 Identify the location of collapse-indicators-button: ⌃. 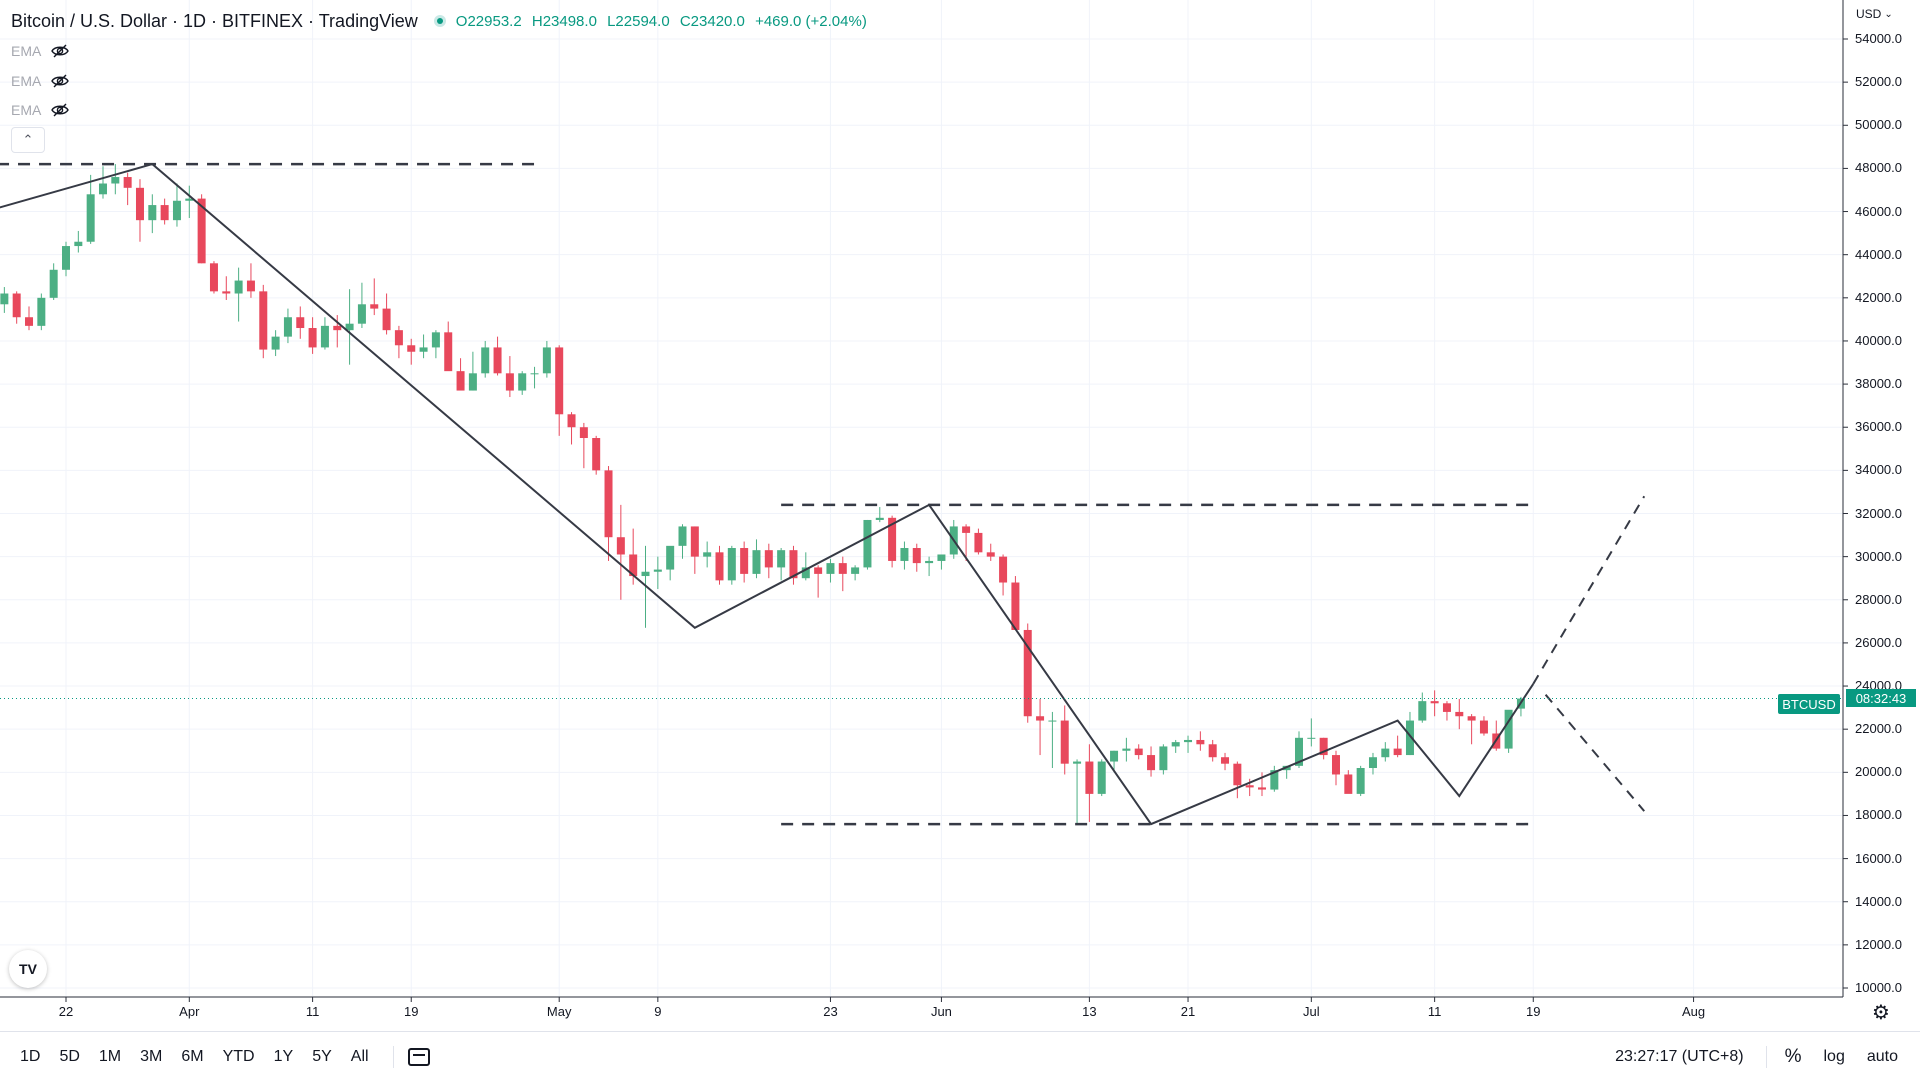
(28, 140).